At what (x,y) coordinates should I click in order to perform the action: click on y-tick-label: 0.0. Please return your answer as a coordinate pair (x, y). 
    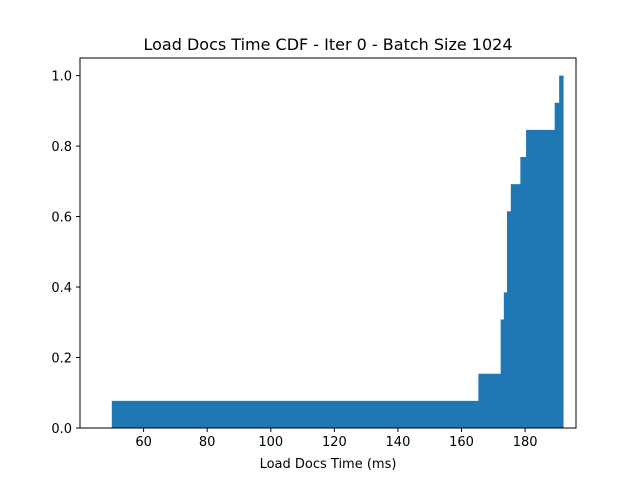
    Looking at the image, I should click on (61, 429).